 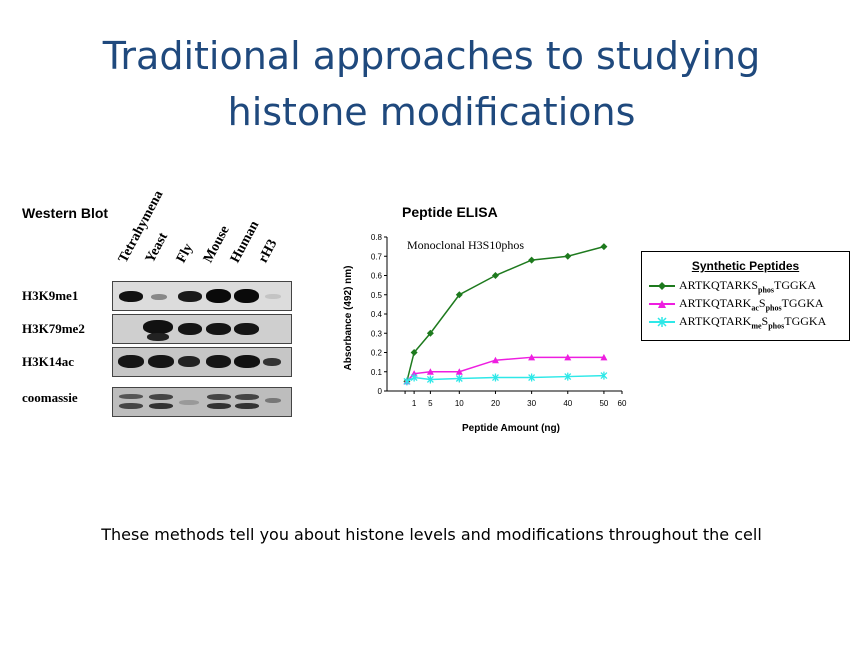 What do you see at coordinates (65, 213) in the screenshot?
I see `western-blot-heading: Western Blot` at bounding box center [65, 213].